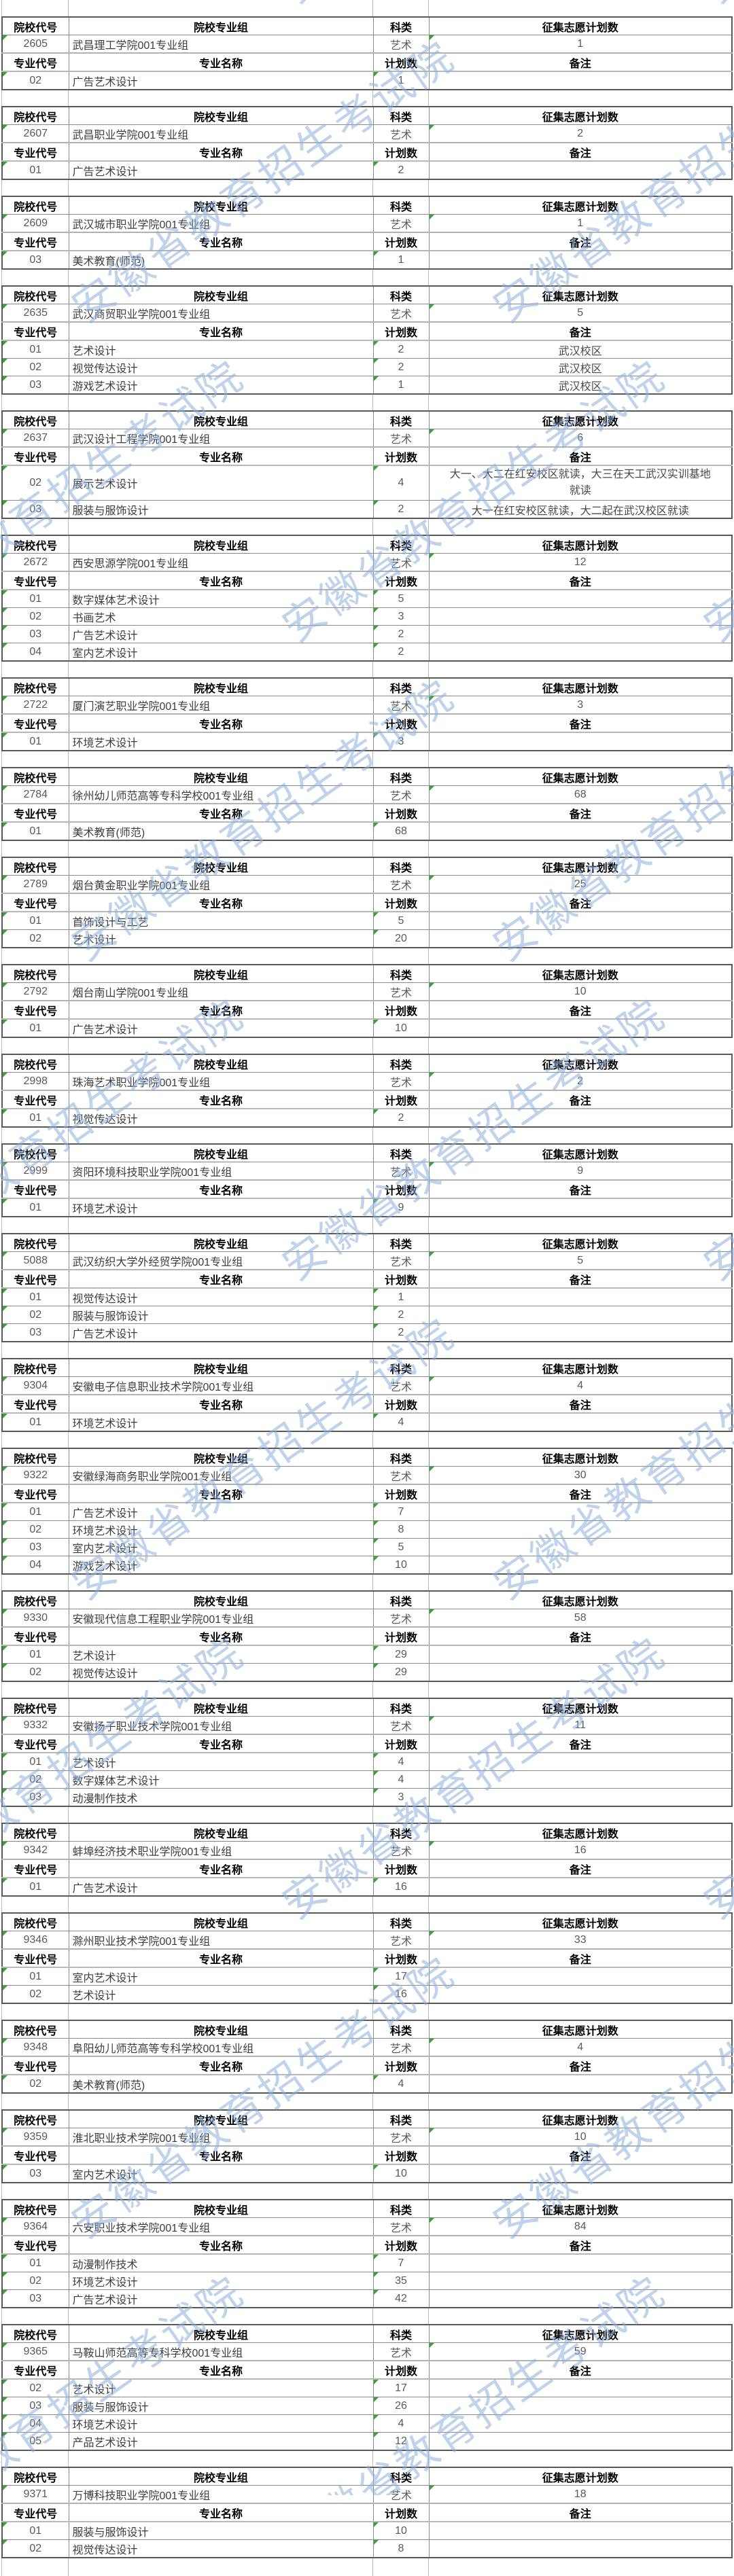 This screenshot has width=734, height=2576. What do you see at coordinates (221, 2351) in the screenshot?
I see `college-group-cell: 马鞍山师范高等专科学校001专业组` at bounding box center [221, 2351].